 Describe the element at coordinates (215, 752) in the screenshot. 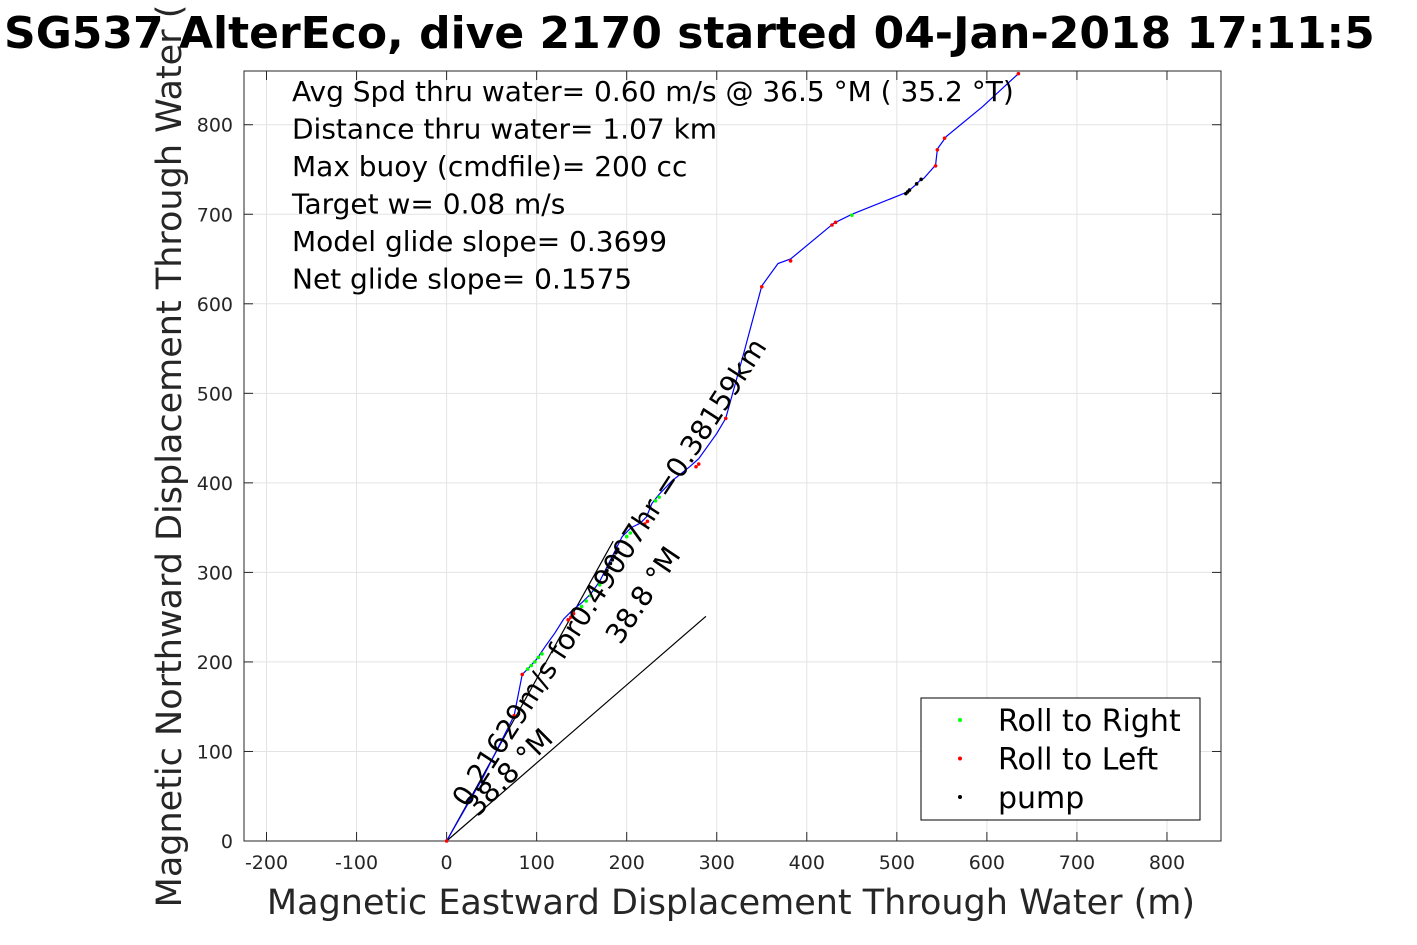

I see `y-tick-label: 100` at that location.